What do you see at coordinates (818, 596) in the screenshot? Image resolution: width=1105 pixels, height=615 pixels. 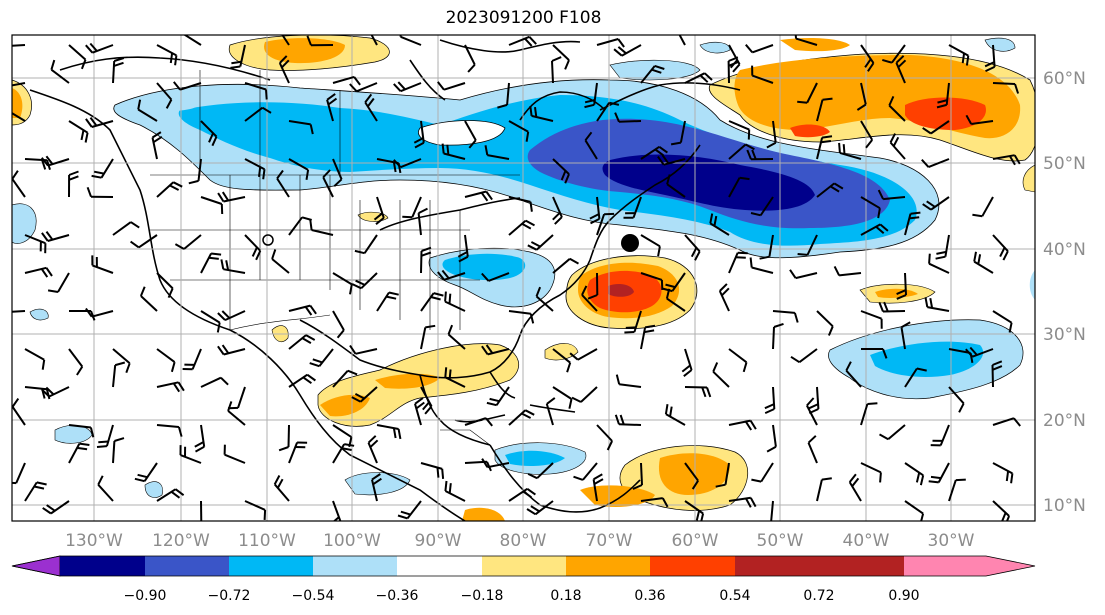 I see `colorbar-label-9: 0.72` at bounding box center [818, 596].